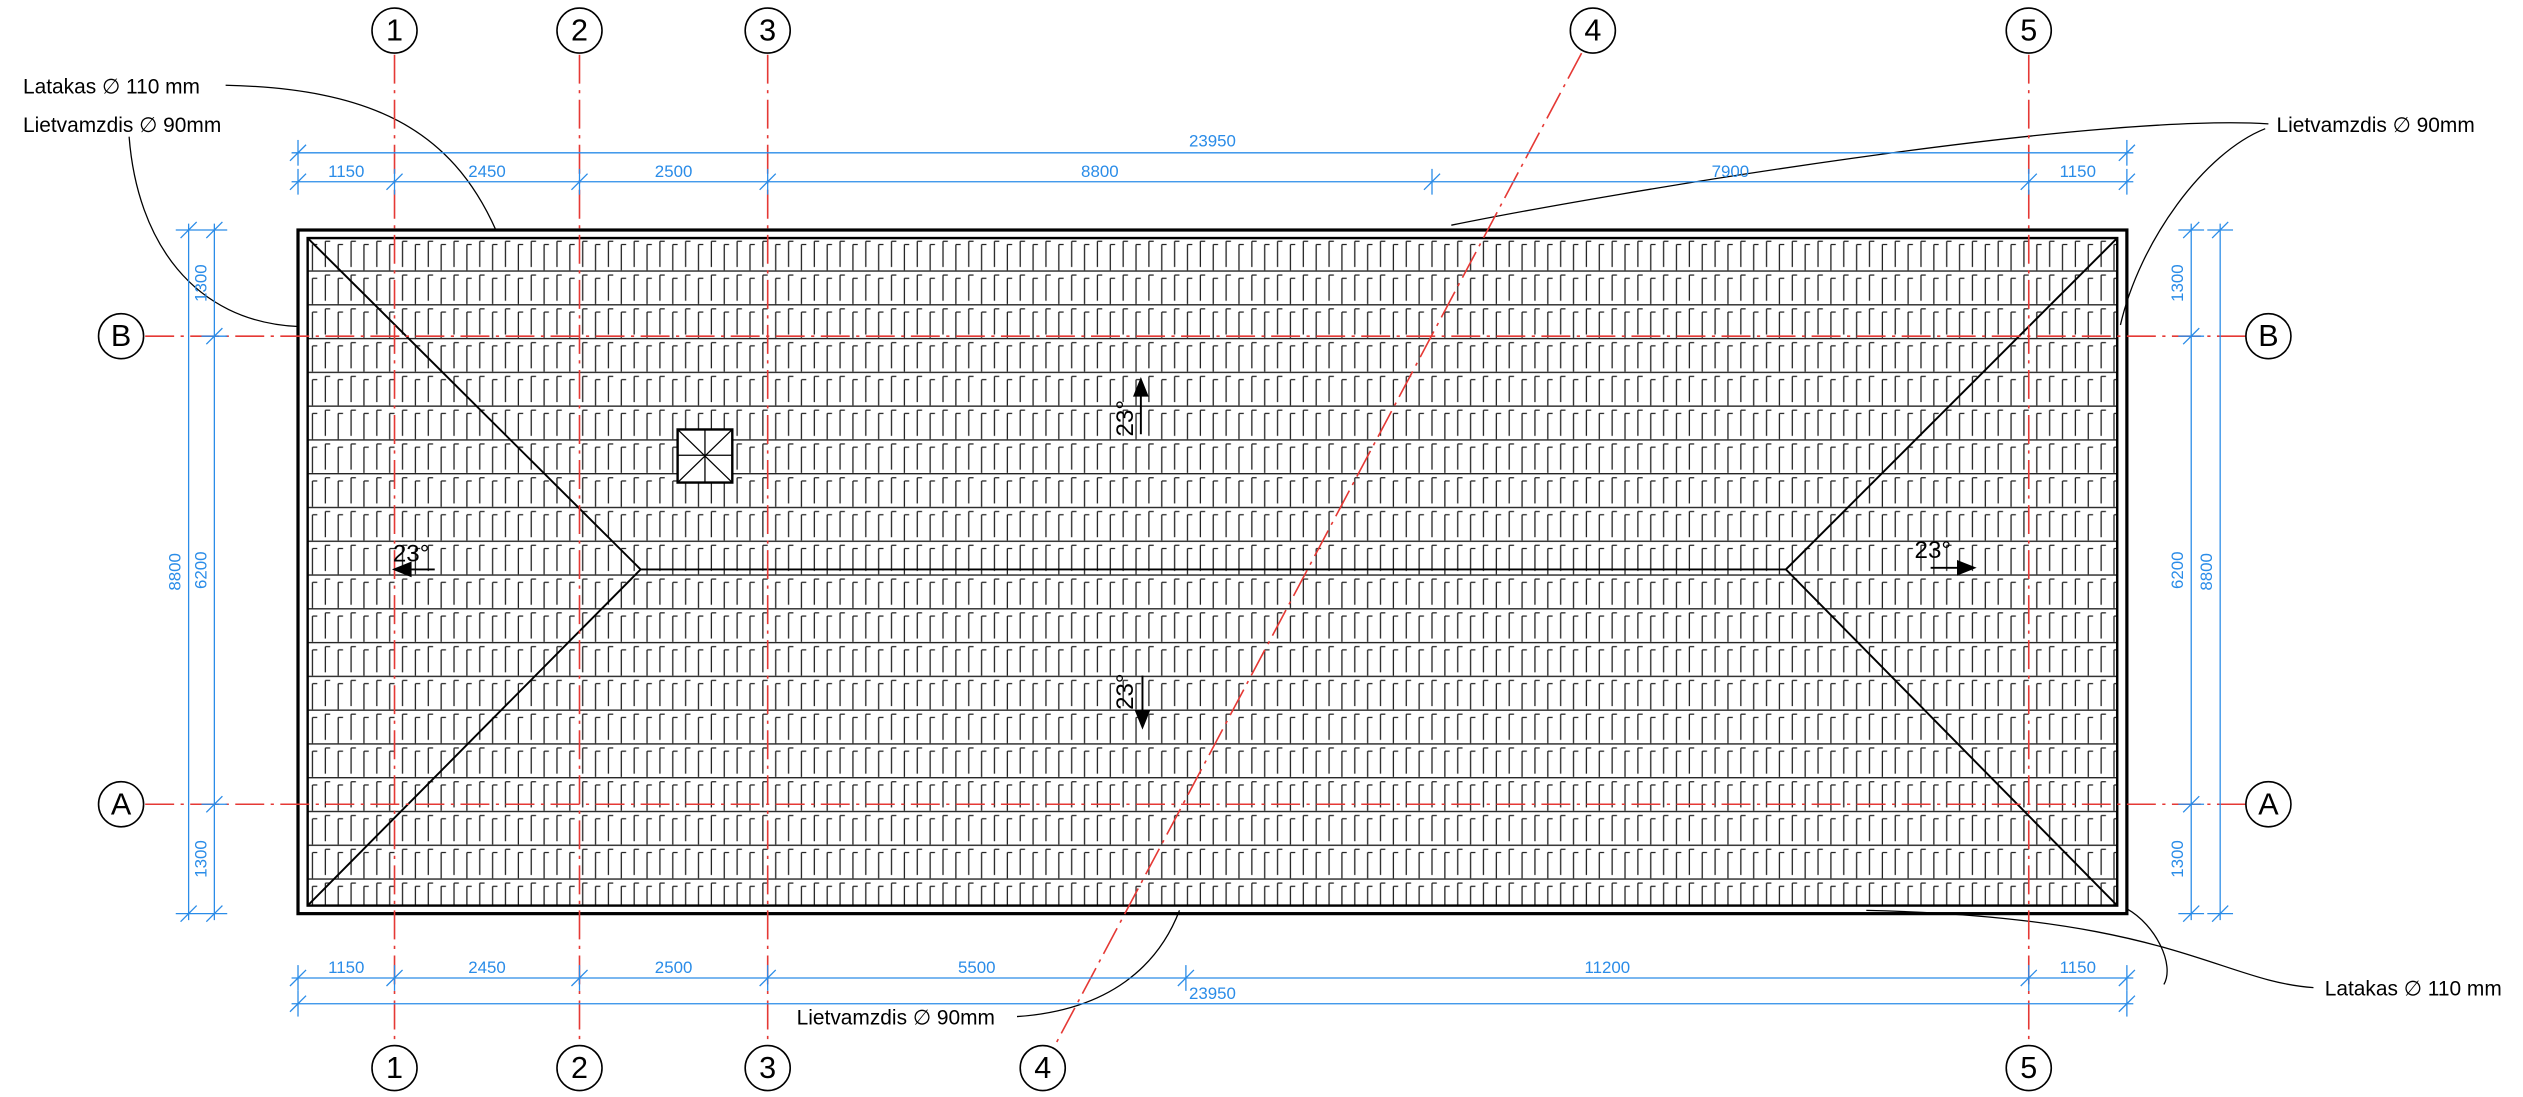 This screenshot has width=2523, height=1097. Describe the element at coordinates (1607, 967) in the screenshot. I see `dim-text: 11200` at that location.